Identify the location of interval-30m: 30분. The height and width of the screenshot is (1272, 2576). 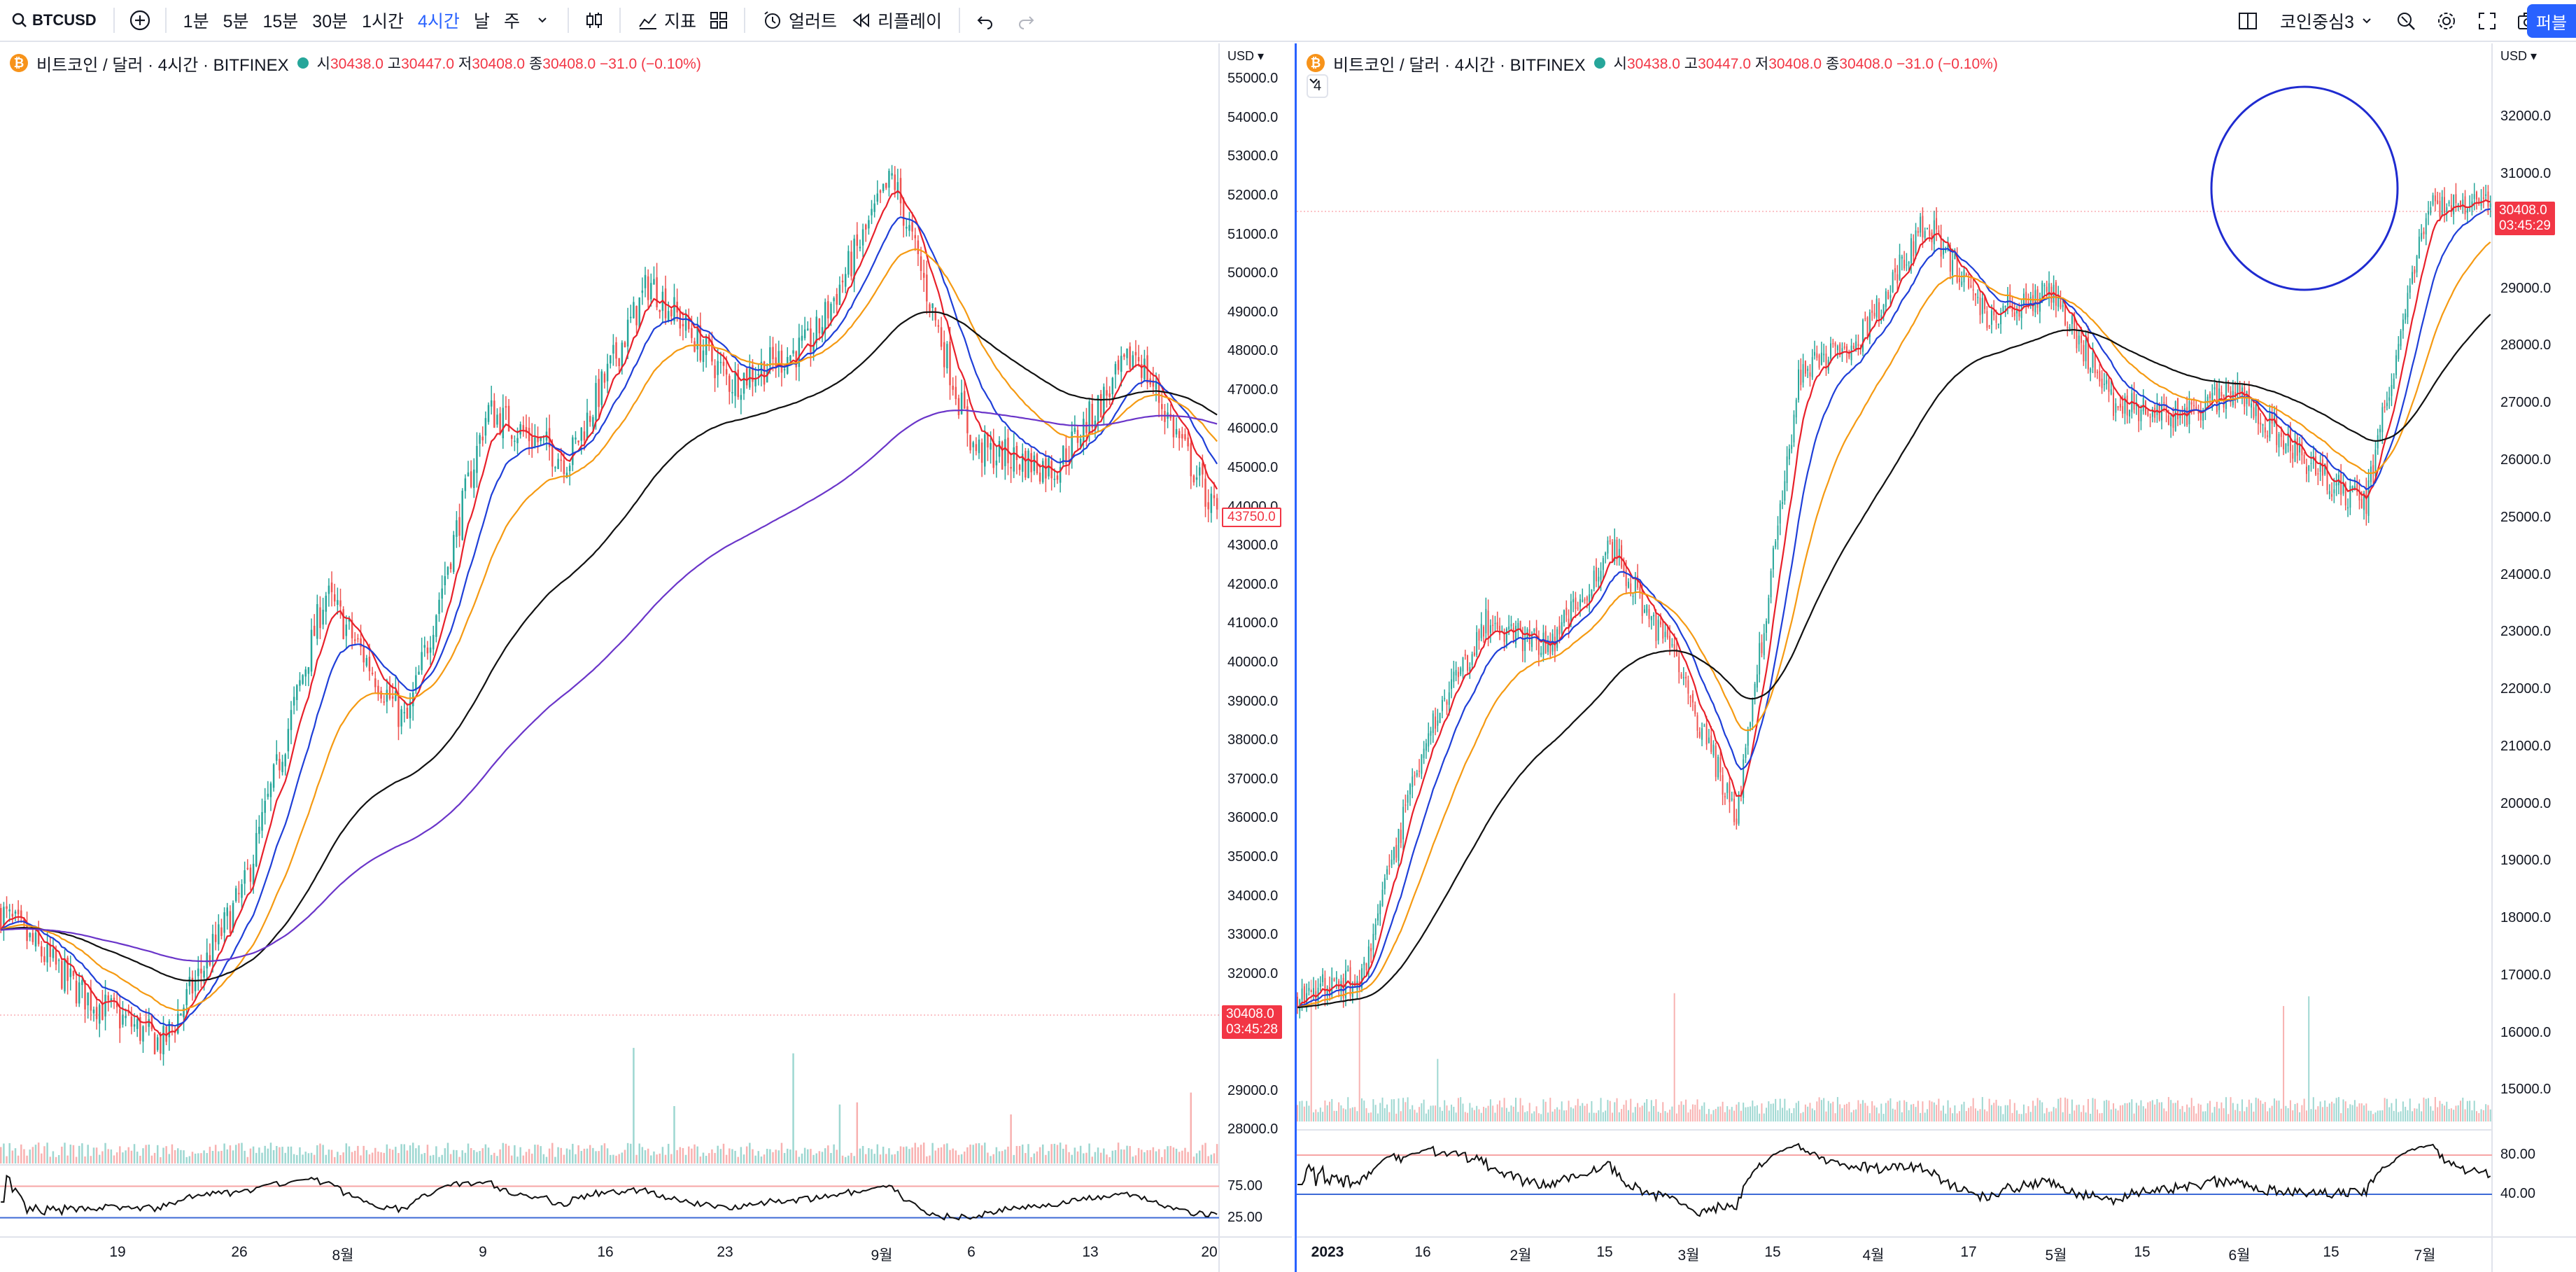
(330, 22).